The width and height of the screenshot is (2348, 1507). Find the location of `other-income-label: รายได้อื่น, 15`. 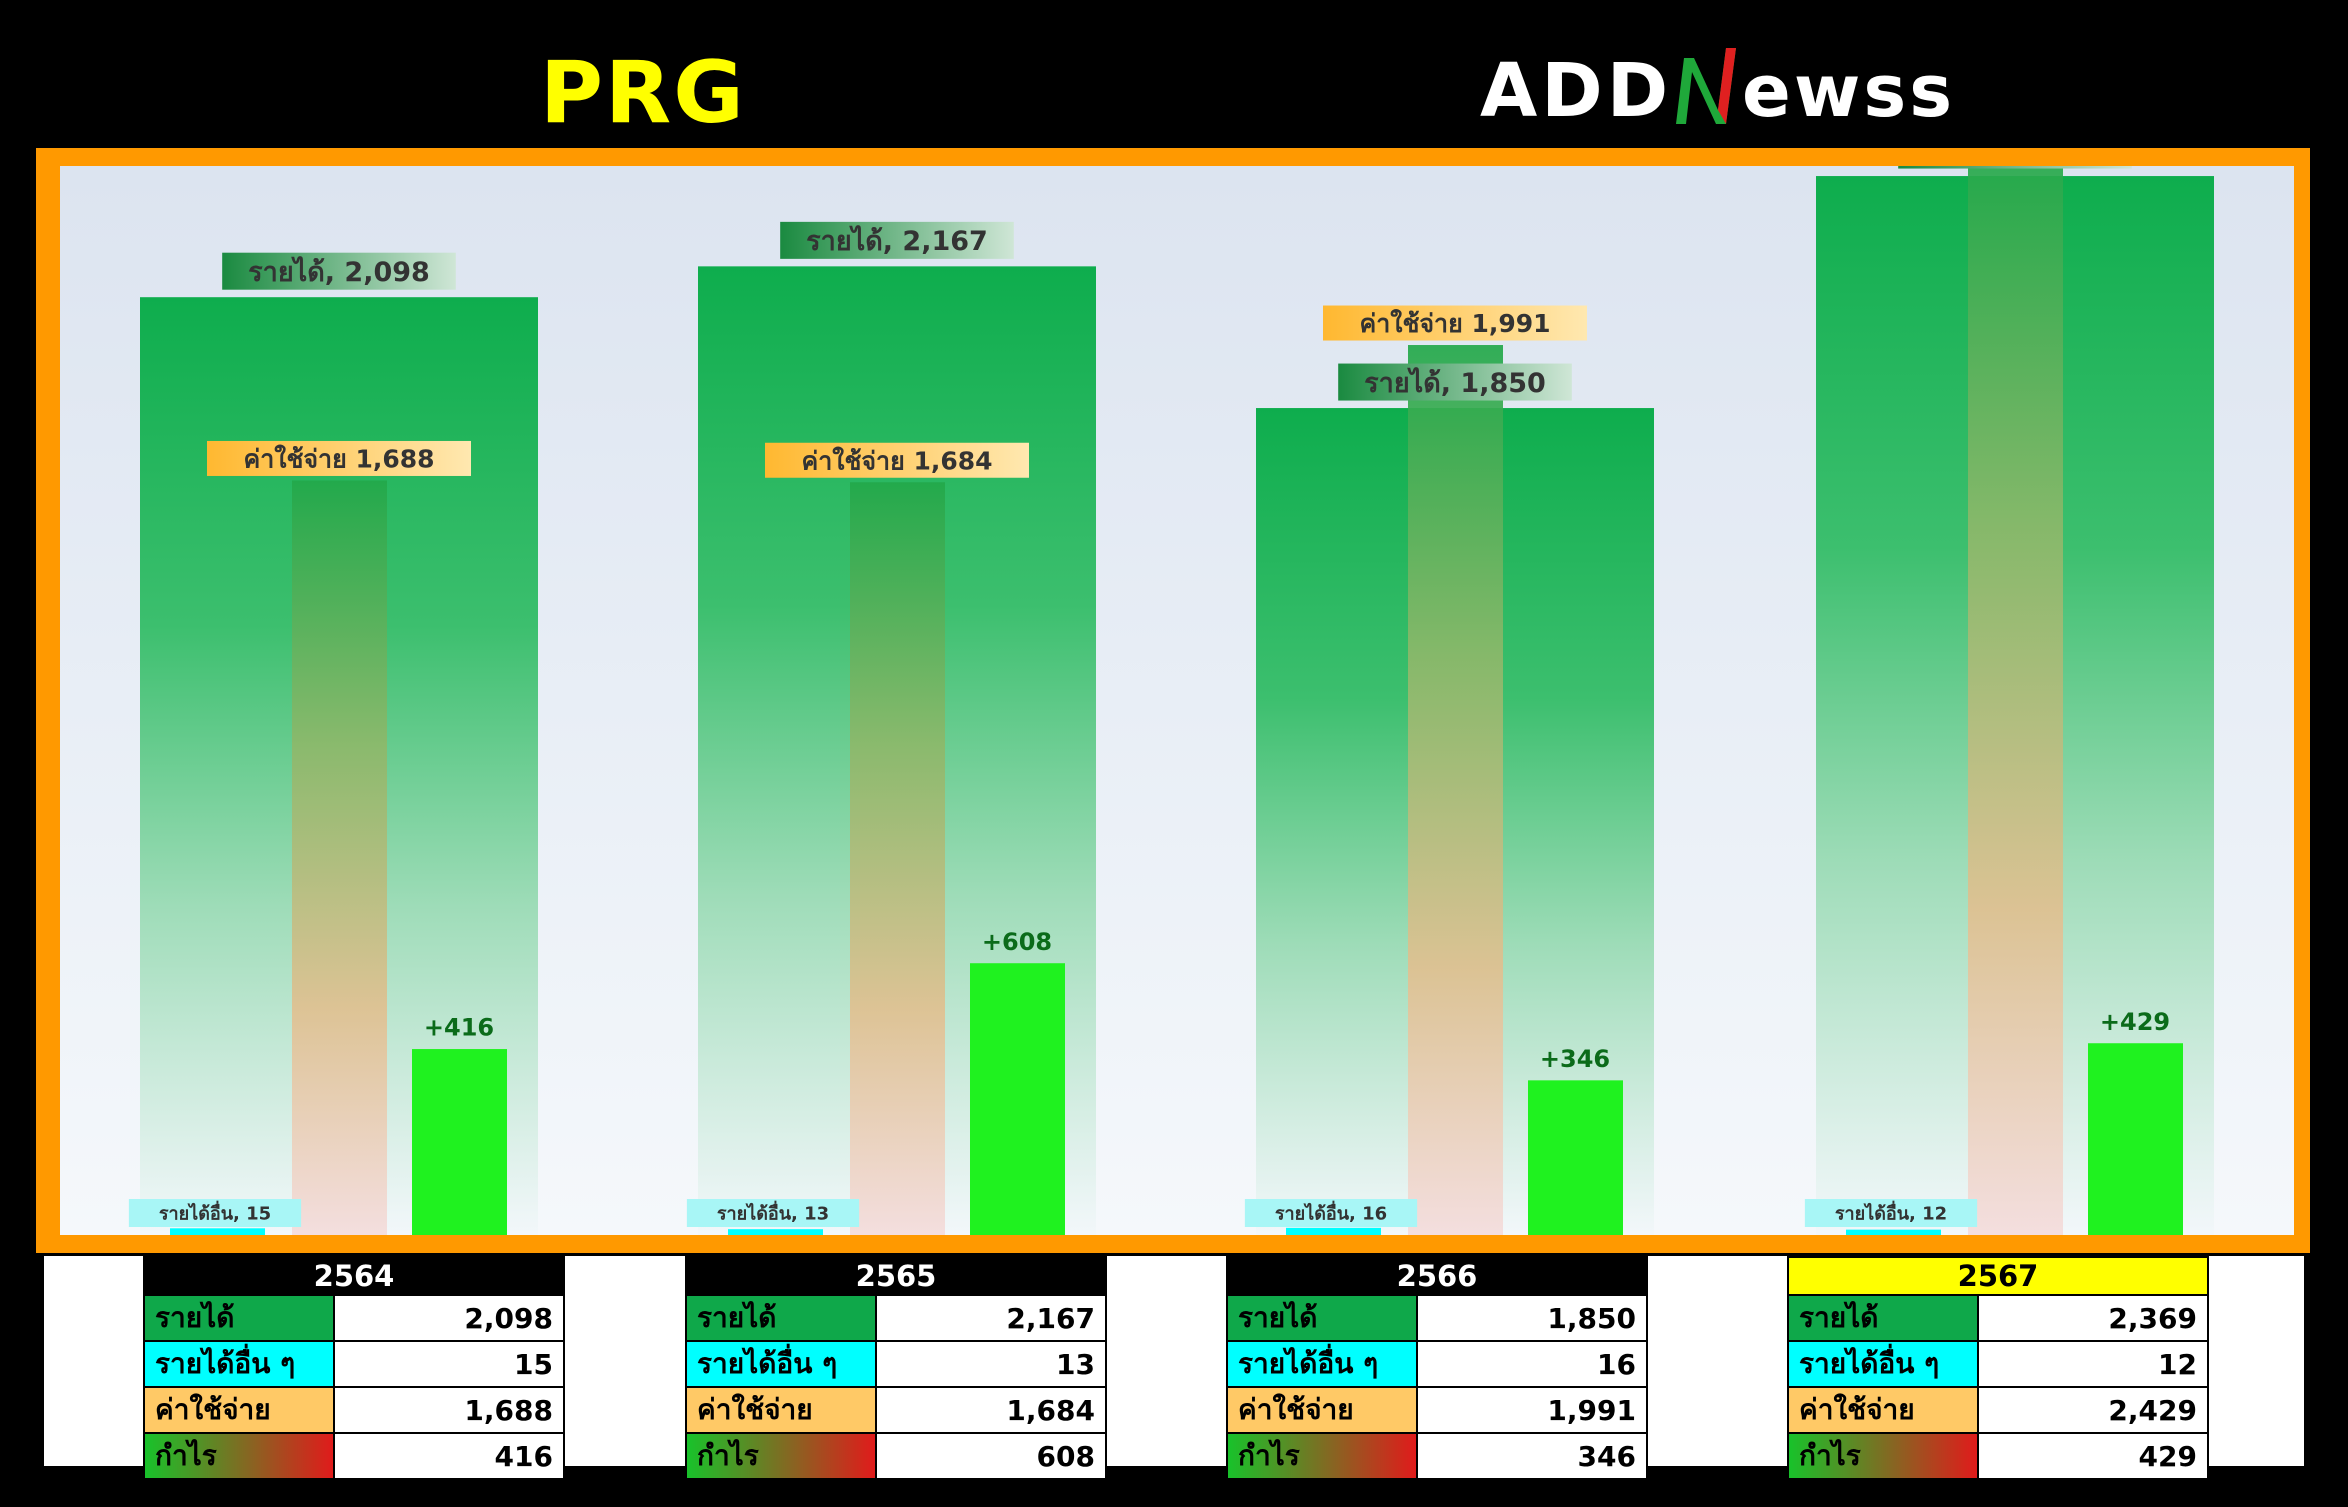

other-income-label: รายได้อื่น, 15 is located at coordinates (215, 1212).